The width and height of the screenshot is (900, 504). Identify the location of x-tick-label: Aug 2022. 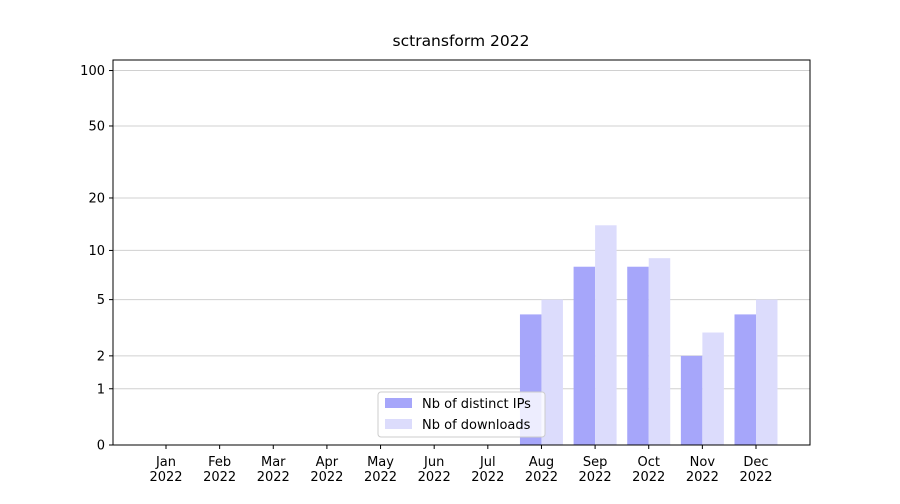
(541, 470).